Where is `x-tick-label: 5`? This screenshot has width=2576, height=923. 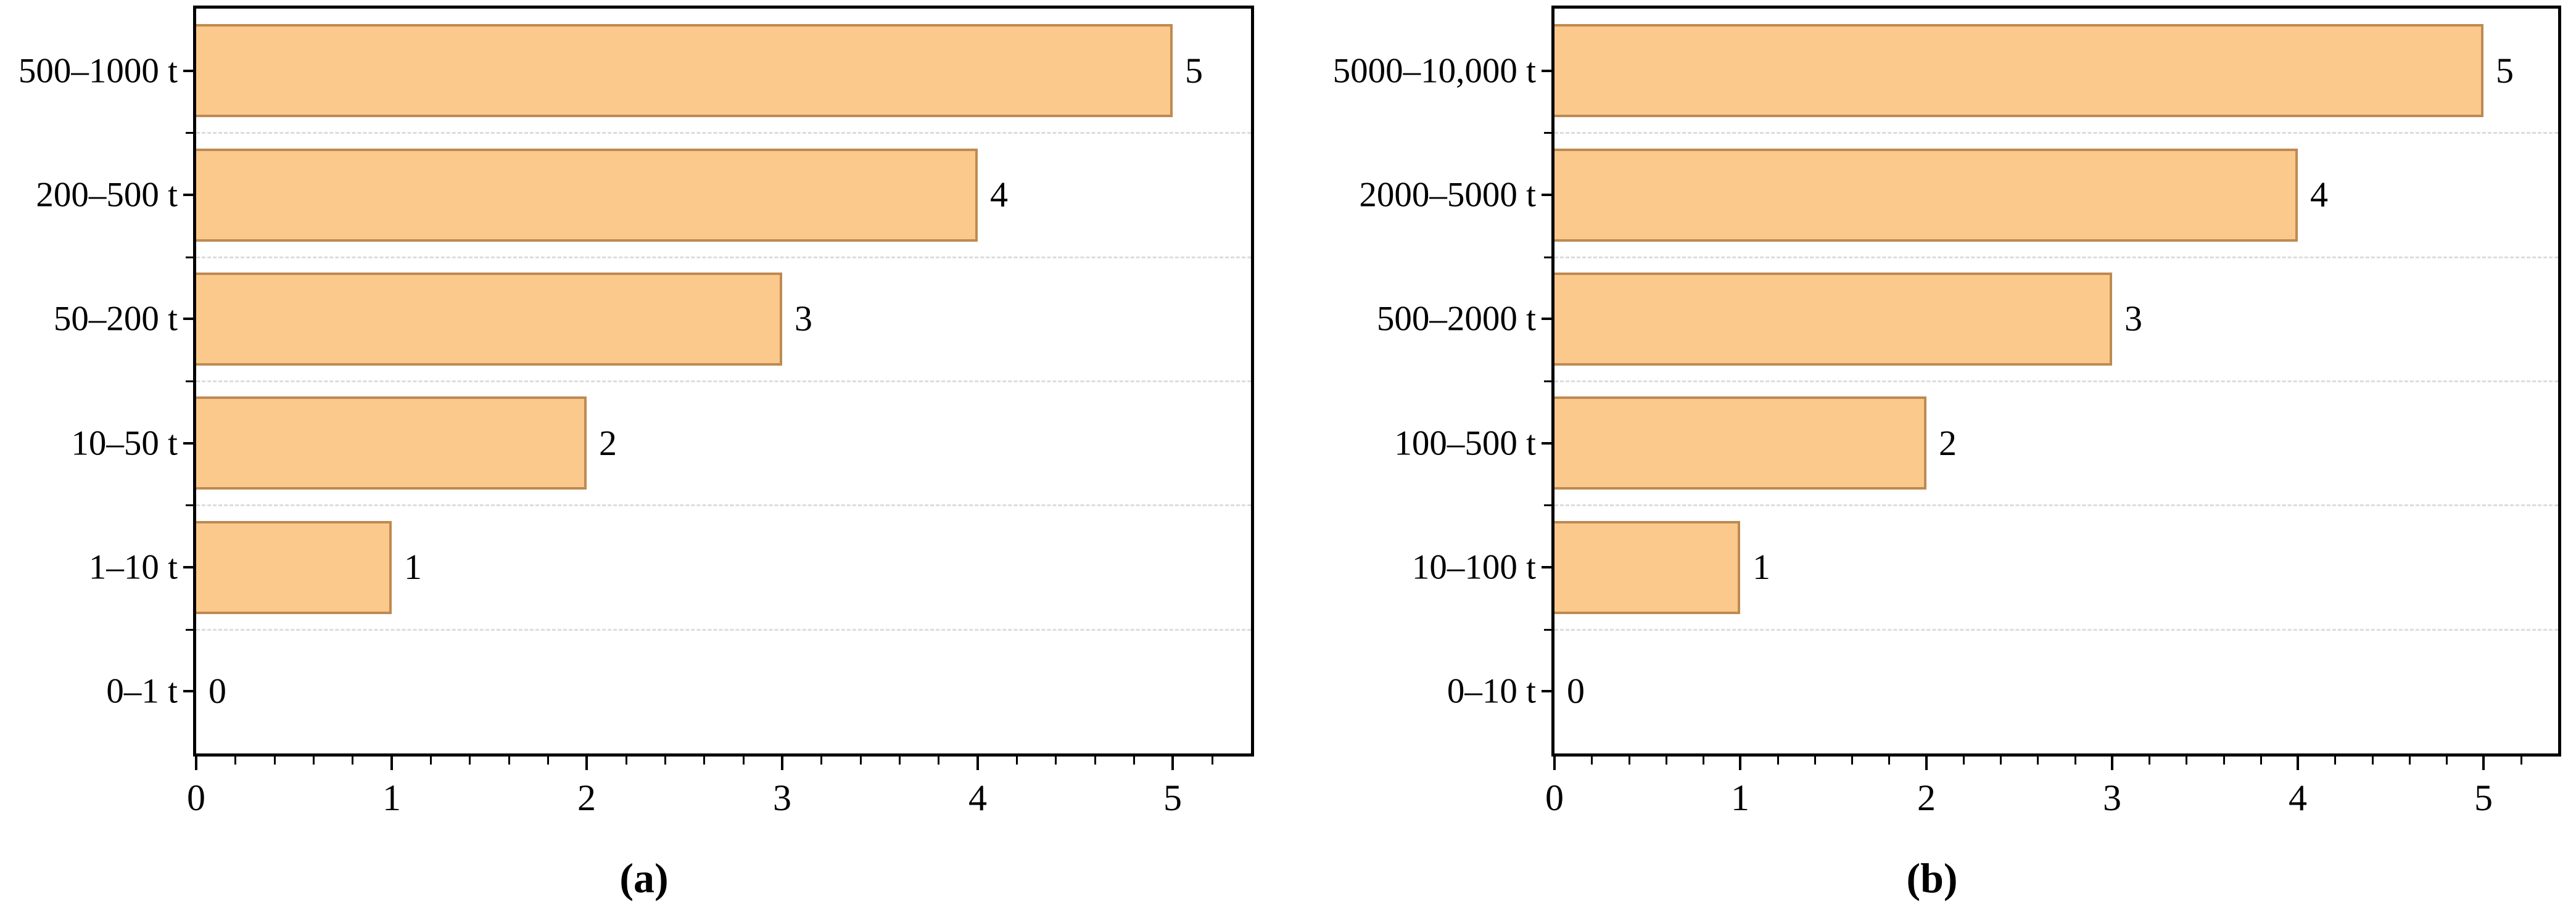
x-tick-label: 5 is located at coordinates (2483, 798).